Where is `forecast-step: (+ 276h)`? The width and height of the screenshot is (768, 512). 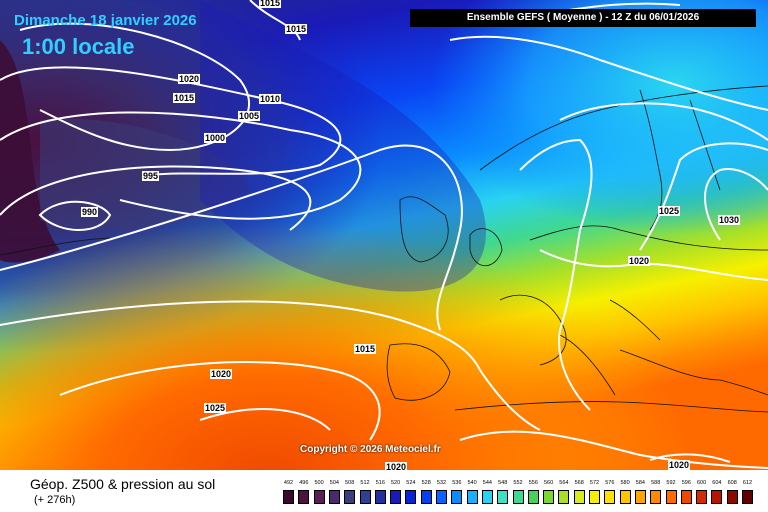
forecast-step: (+ 276h) is located at coordinates (55, 500).